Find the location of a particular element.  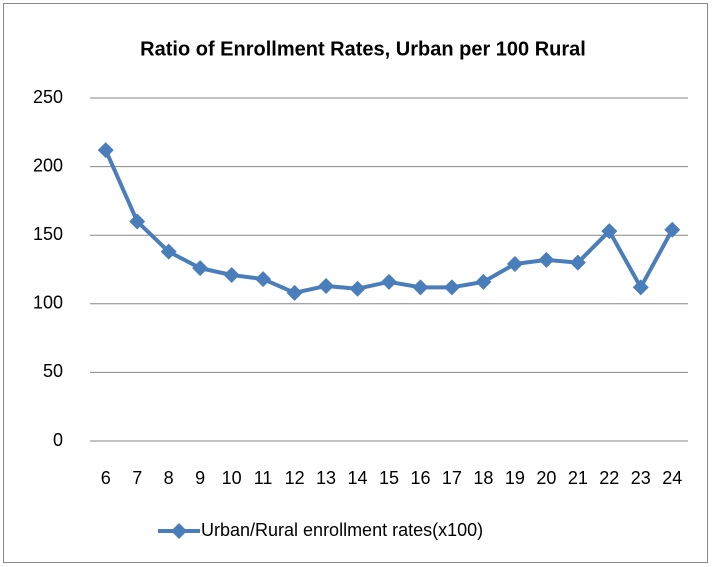

x-tick-label: 17 is located at coordinates (452, 478).